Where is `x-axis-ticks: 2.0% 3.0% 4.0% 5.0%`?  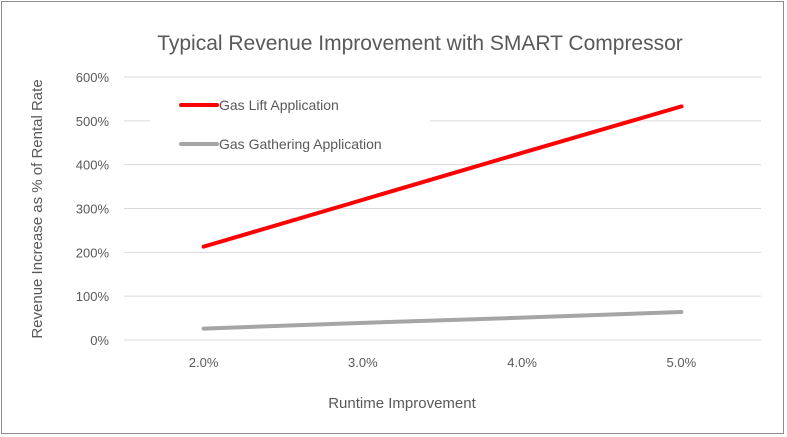 x-axis-ticks: 2.0% 3.0% 4.0% 5.0% is located at coordinates (443, 362).